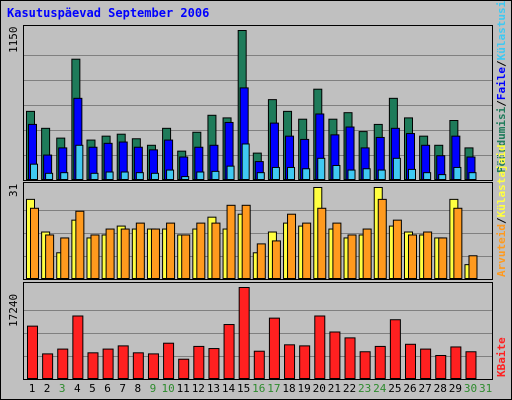 The width and height of the screenshot is (512, 400). I want to click on day-label: 21, so click(334, 388).